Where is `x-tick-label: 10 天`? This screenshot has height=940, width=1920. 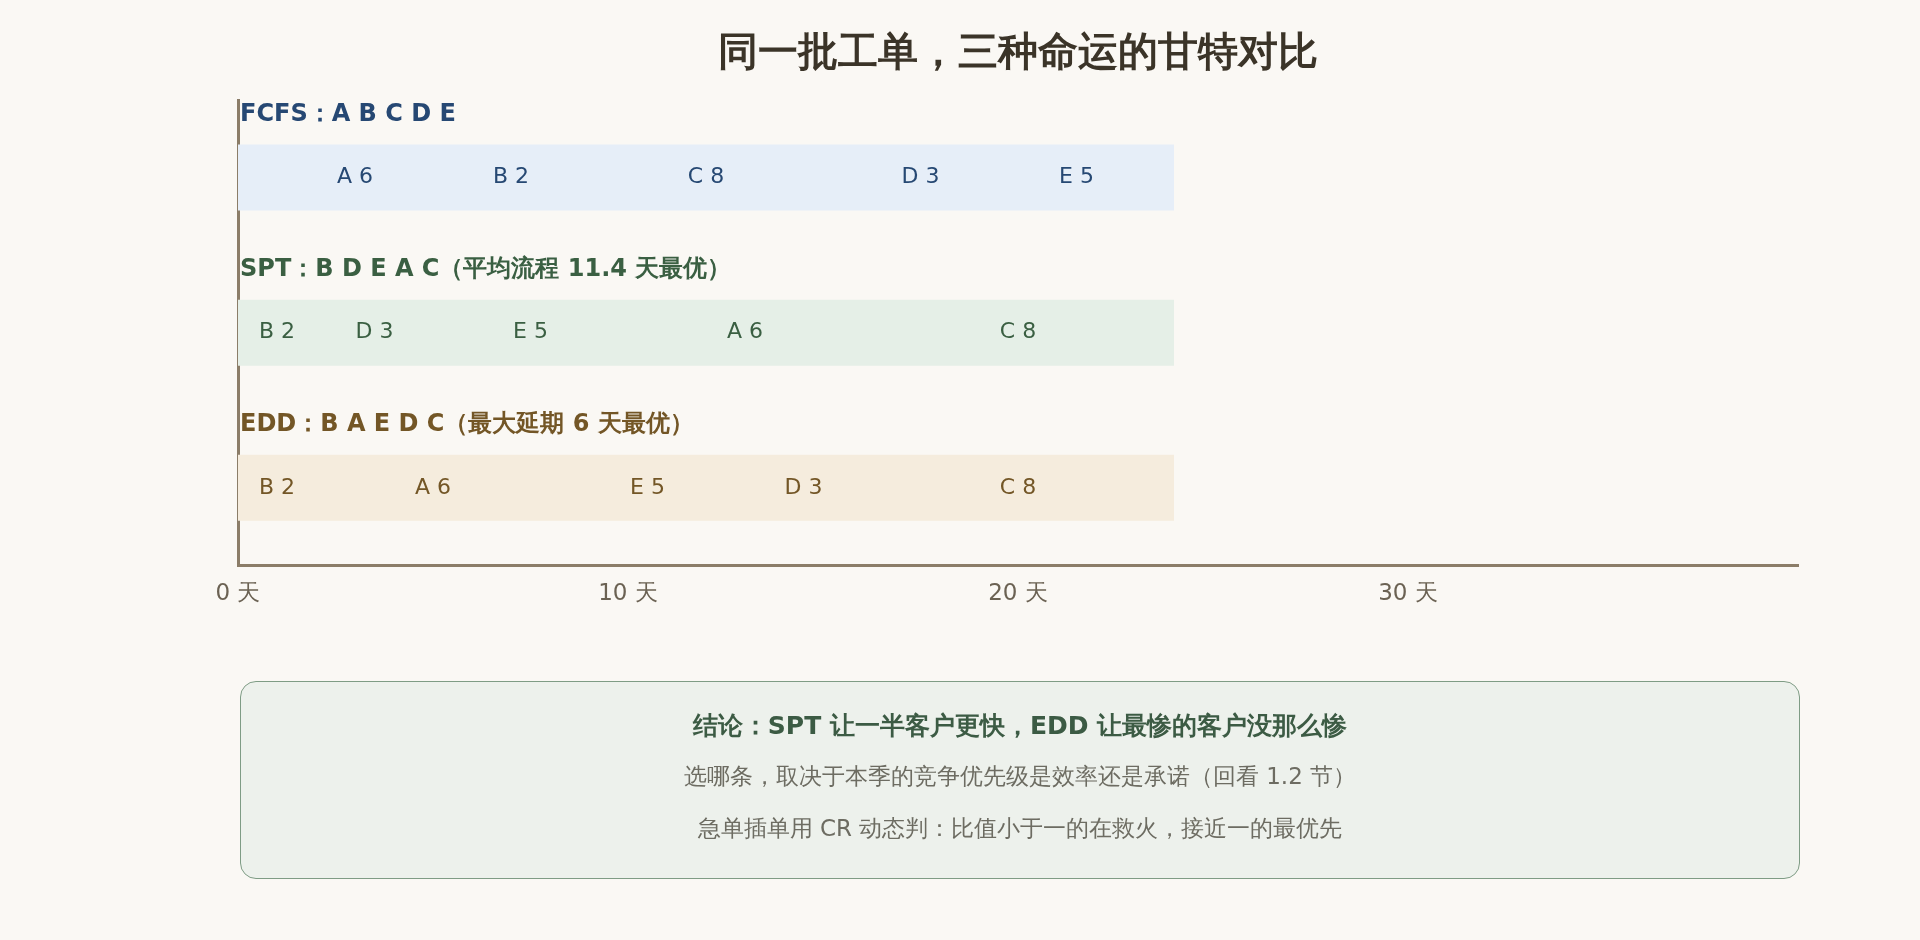
x-tick-label: 10 天 is located at coordinates (628, 592).